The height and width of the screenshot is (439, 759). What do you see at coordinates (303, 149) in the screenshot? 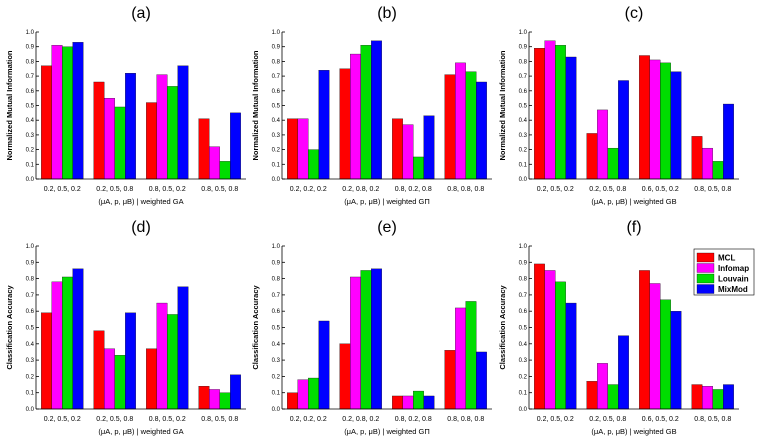
I see `panel-1-bar-infomap` at bounding box center [303, 149].